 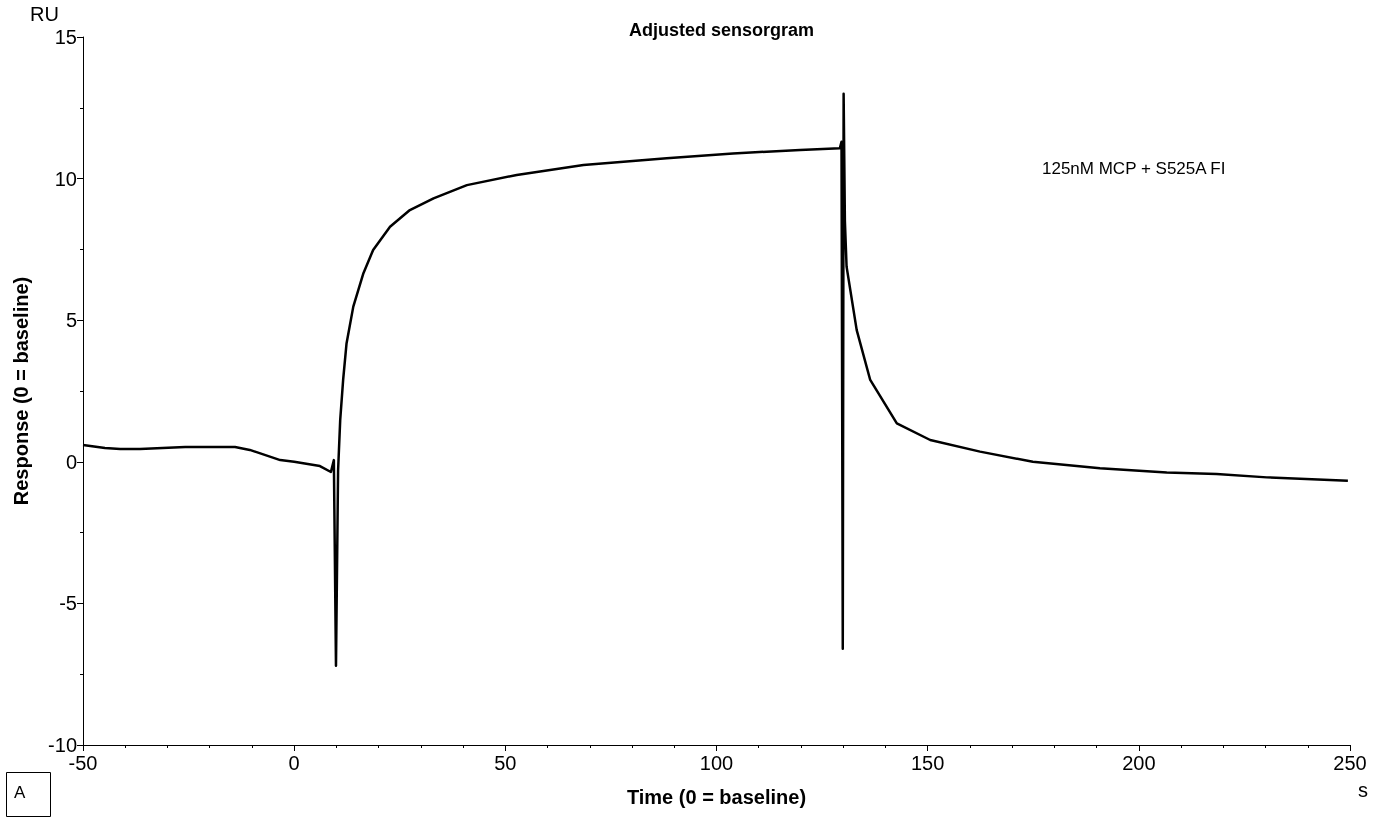 What do you see at coordinates (927, 763) in the screenshot?
I see `x-tick-label: 150` at bounding box center [927, 763].